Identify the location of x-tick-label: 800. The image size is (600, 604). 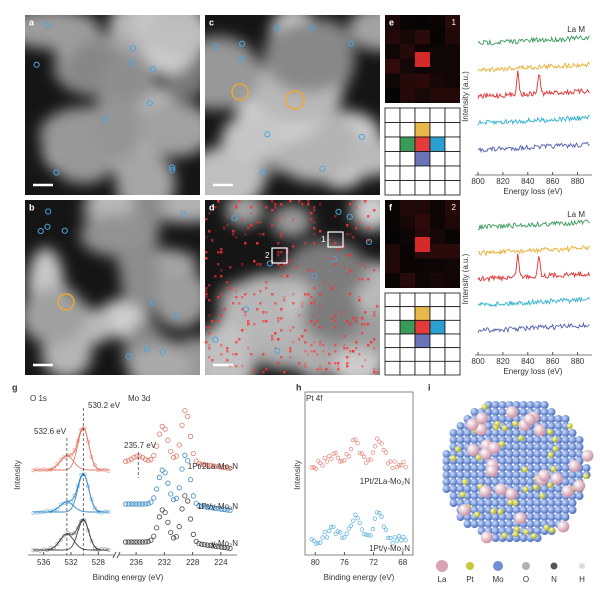
(478, 361).